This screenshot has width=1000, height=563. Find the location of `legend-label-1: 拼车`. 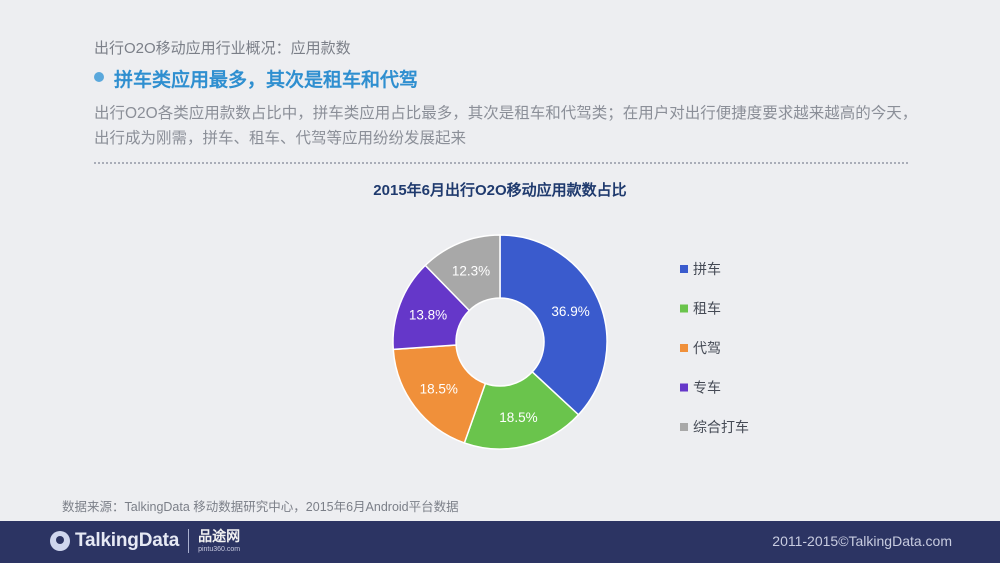

legend-label-1: 拼车 is located at coordinates (707, 269).